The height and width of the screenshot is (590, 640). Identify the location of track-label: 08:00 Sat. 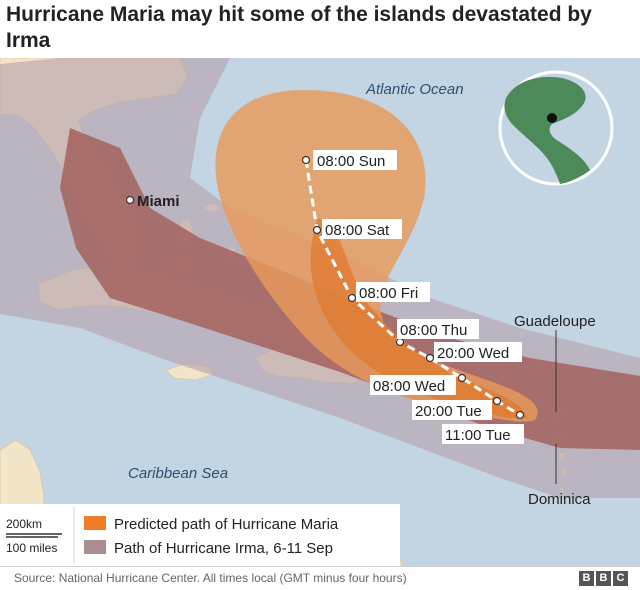
(357, 230).